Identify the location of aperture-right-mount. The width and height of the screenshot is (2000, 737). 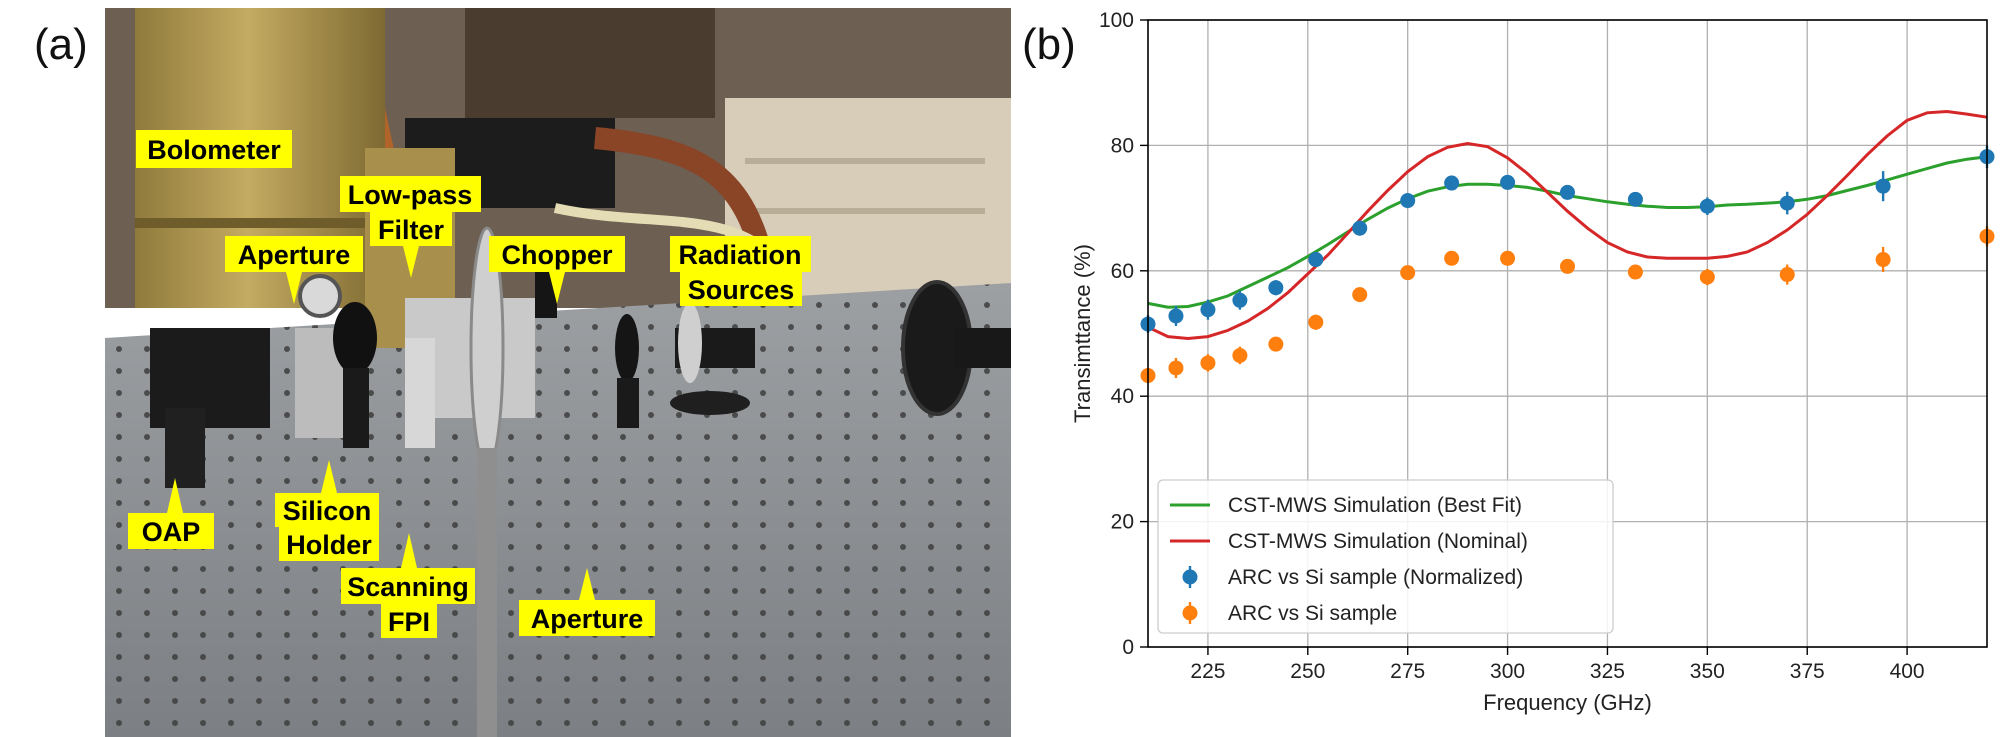
(627, 348).